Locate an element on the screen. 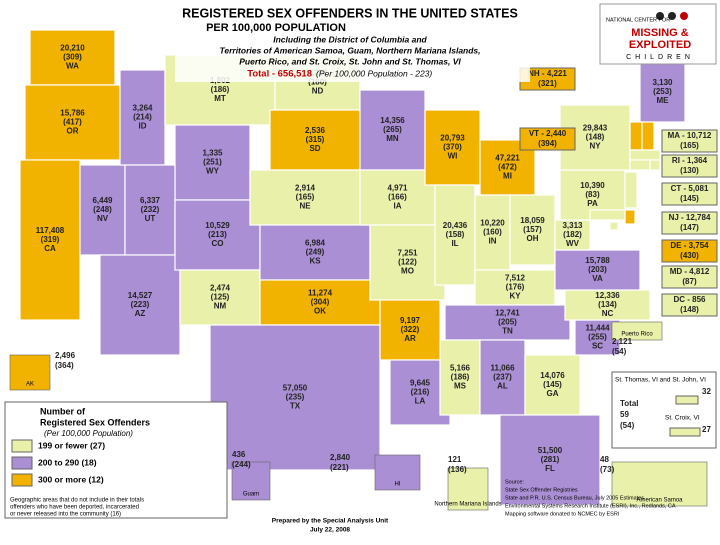 This screenshot has height=545, width=720. state-rate: (253) is located at coordinates (662, 91).